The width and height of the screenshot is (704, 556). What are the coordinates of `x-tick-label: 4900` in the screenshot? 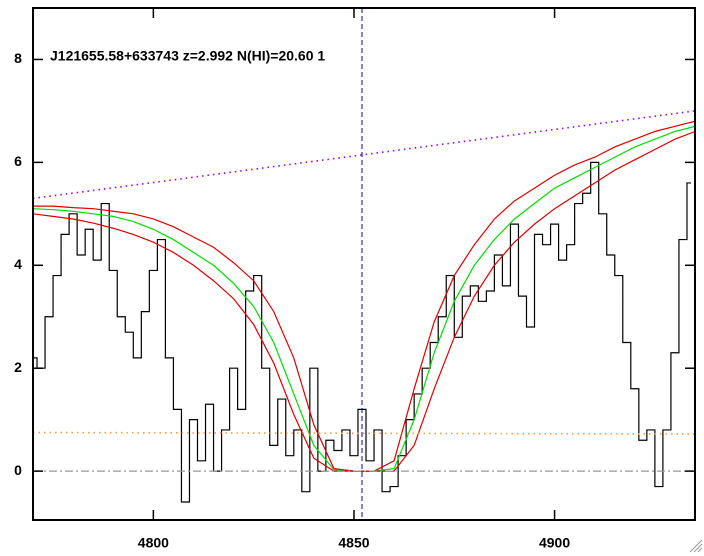 It's located at (554, 543).